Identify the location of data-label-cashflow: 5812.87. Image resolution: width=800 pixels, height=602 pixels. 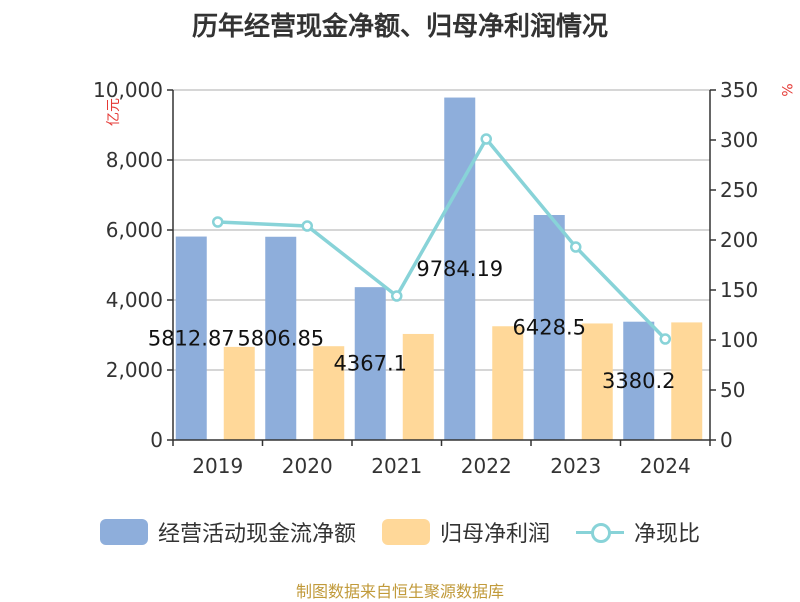
(191, 338).